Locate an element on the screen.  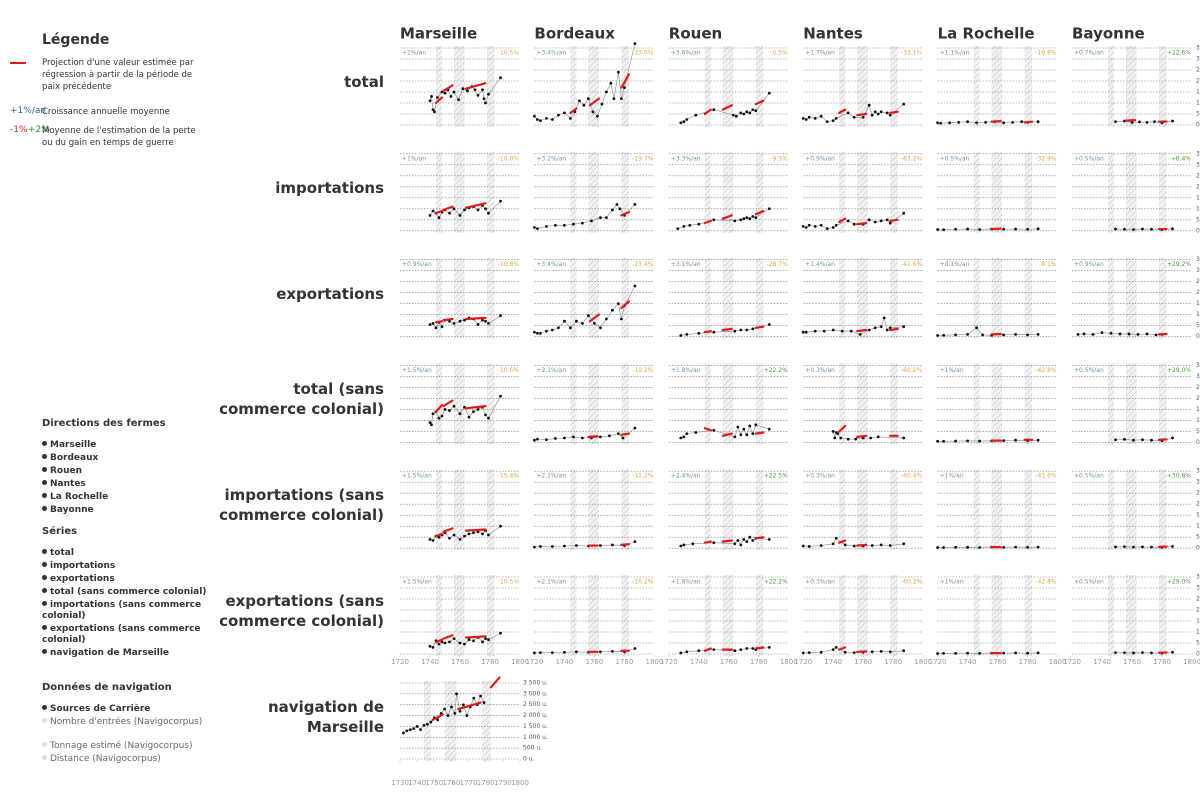
filter-item: navigation de Marseille is located at coordinates (124, 653).